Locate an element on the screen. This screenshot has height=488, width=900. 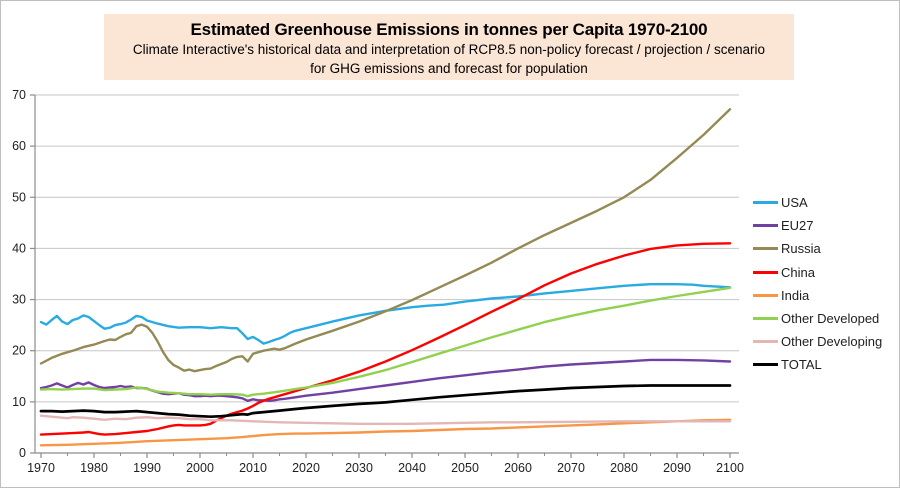
legend-swatch-russia-icon is located at coordinates (765, 249).